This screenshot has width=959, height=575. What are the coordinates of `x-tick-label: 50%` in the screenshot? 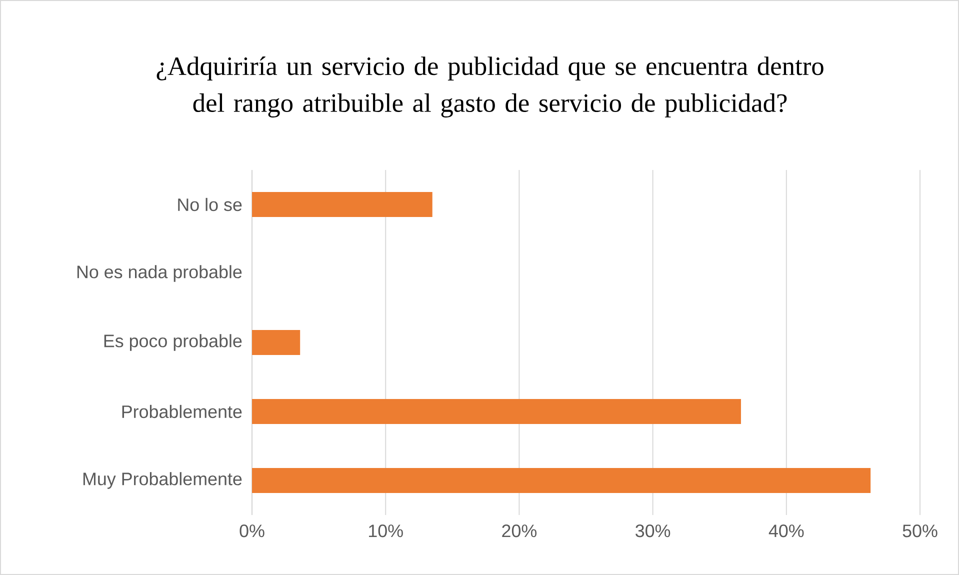 It's located at (920, 531).